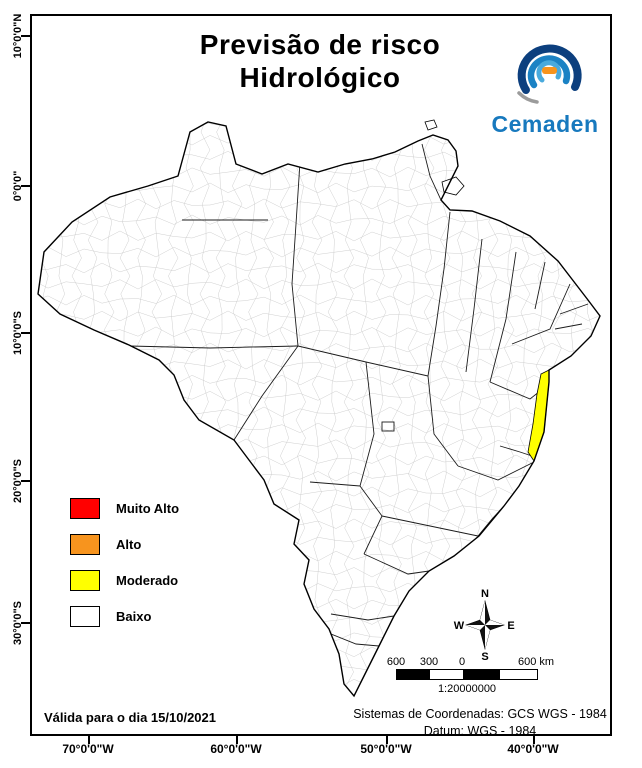  I want to click on coordinate-system-line1: Sistemas de Coordenadas: GCS WGS - 1984, so click(480, 714).